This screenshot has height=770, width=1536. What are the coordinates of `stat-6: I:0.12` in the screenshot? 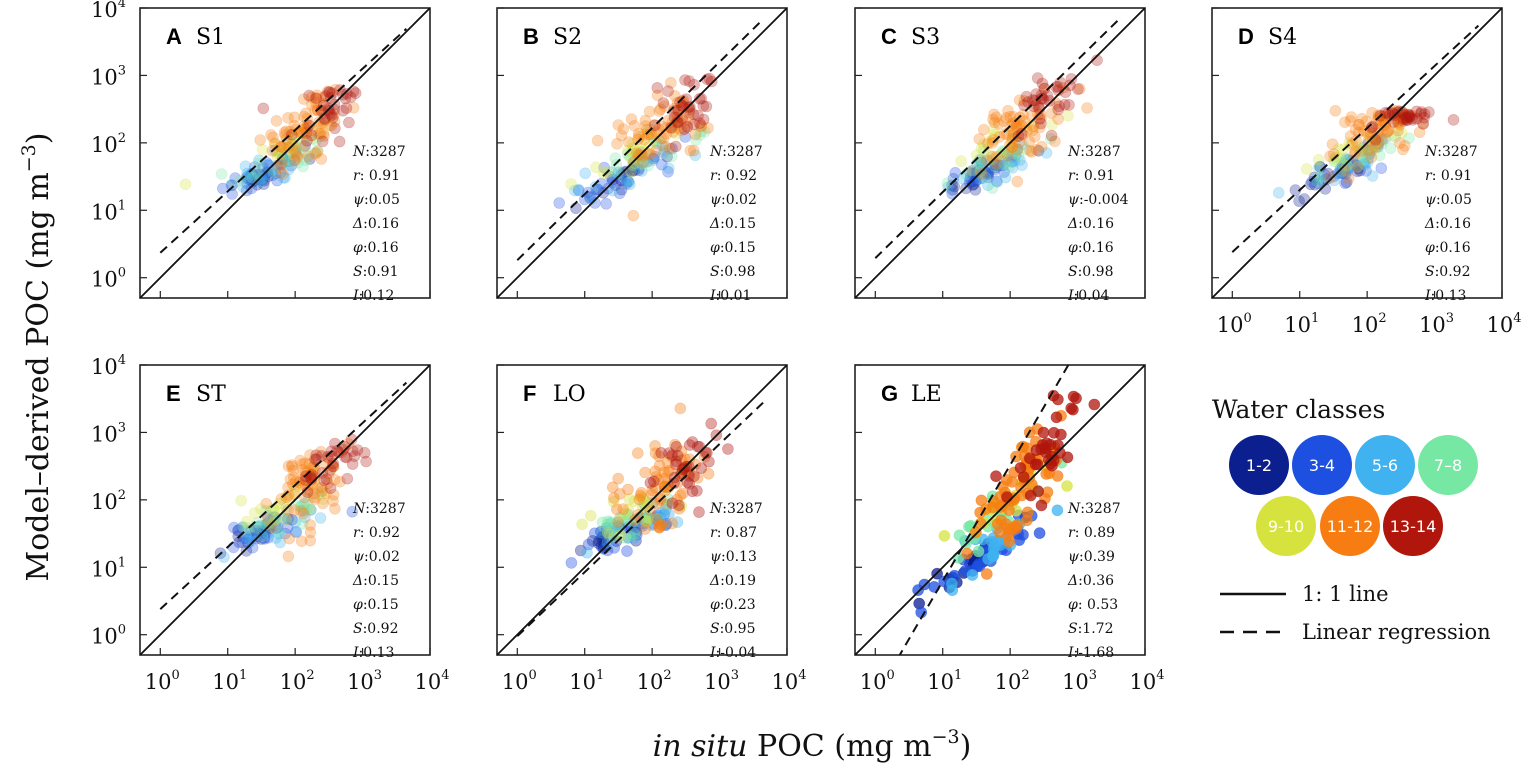 It's located at (373, 296).